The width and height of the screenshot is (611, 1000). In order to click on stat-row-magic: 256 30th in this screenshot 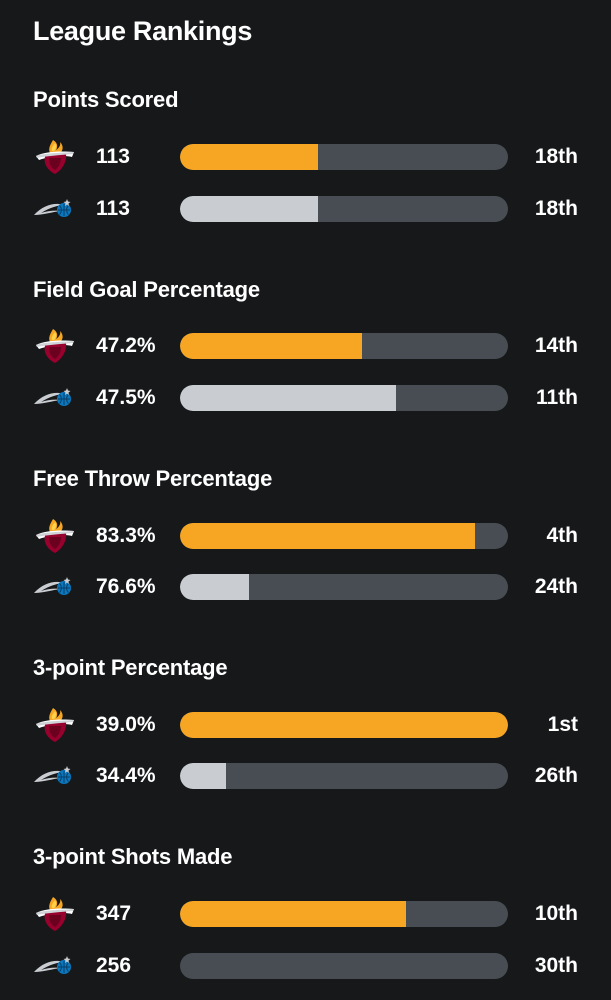, I will do `click(305, 966)`.